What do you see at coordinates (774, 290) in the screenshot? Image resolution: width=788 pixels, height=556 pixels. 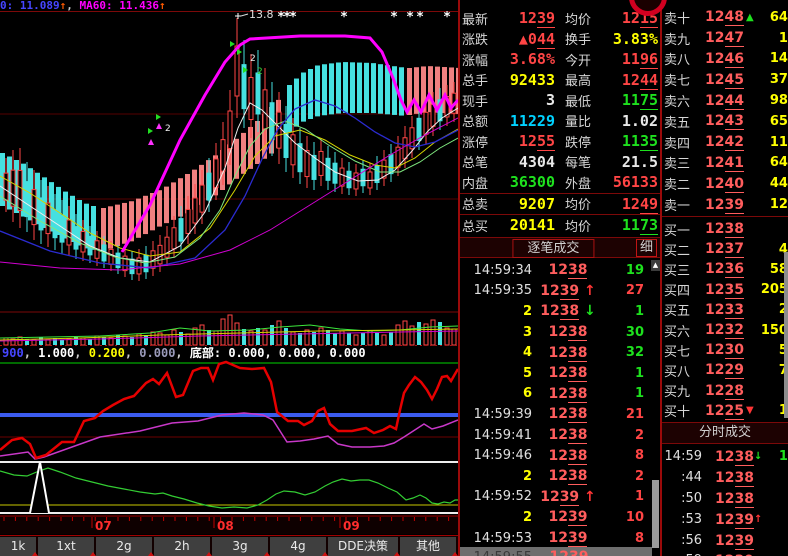 I see `level-volume: 2055` at bounding box center [774, 290].